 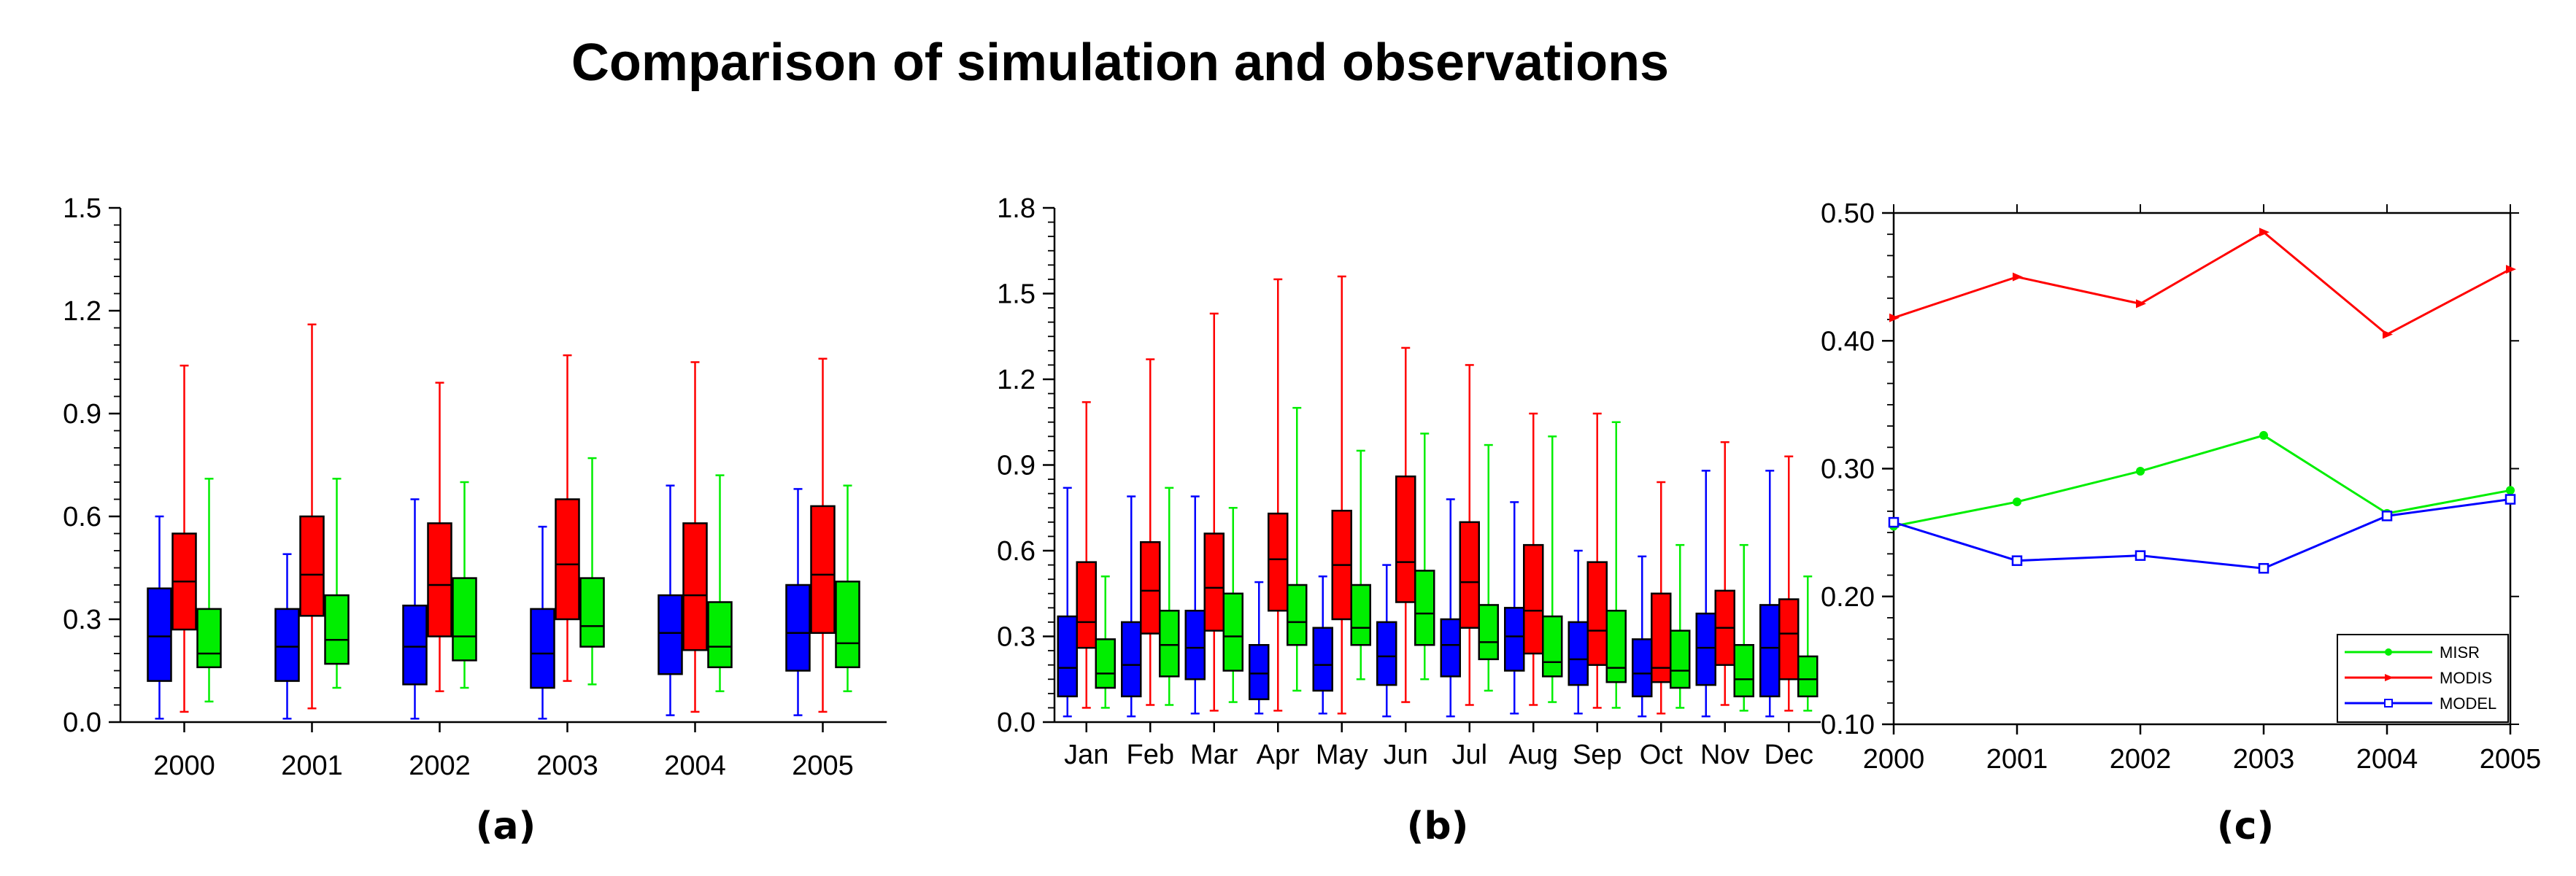 What do you see at coordinates (312, 566) in the screenshot?
I see `box-modis-2001` at bounding box center [312, 566].